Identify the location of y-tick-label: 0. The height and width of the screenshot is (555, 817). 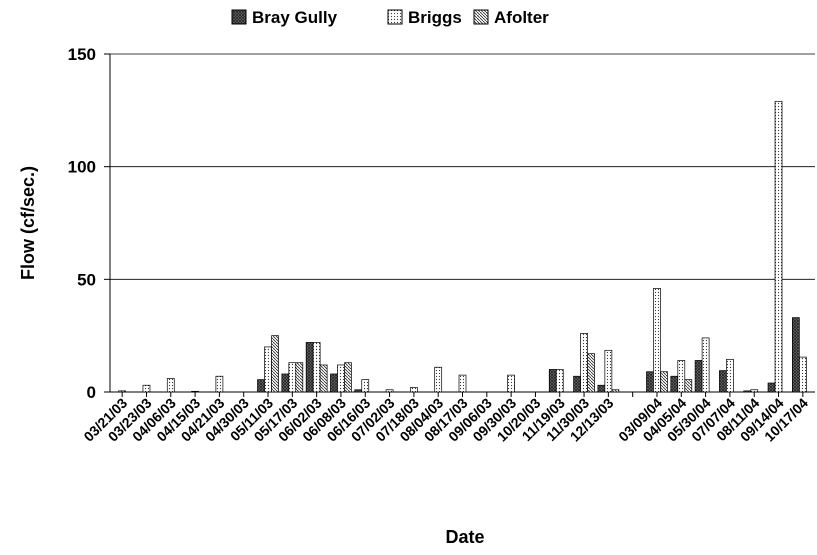
(91, 392).